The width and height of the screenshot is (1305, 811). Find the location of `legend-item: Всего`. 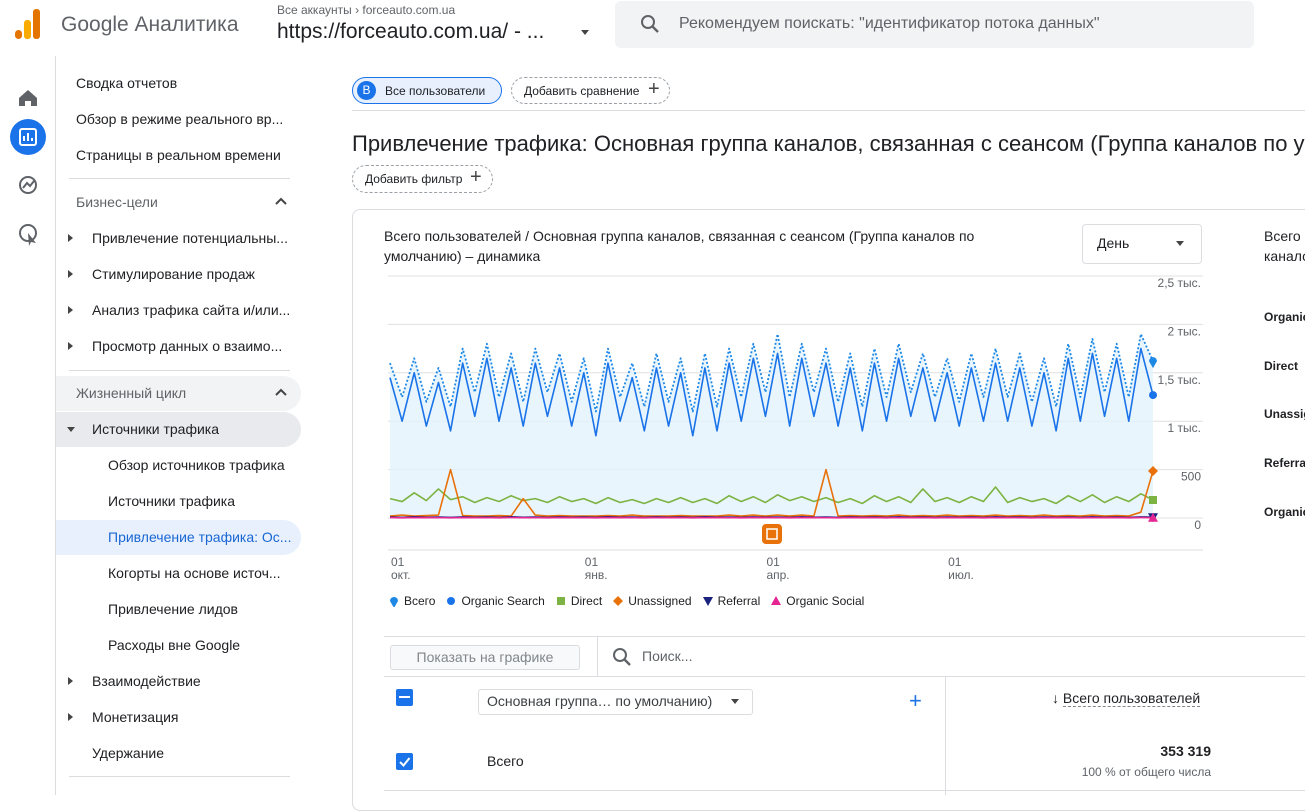

legend-item: Всего is located at coordinates (411, 601).